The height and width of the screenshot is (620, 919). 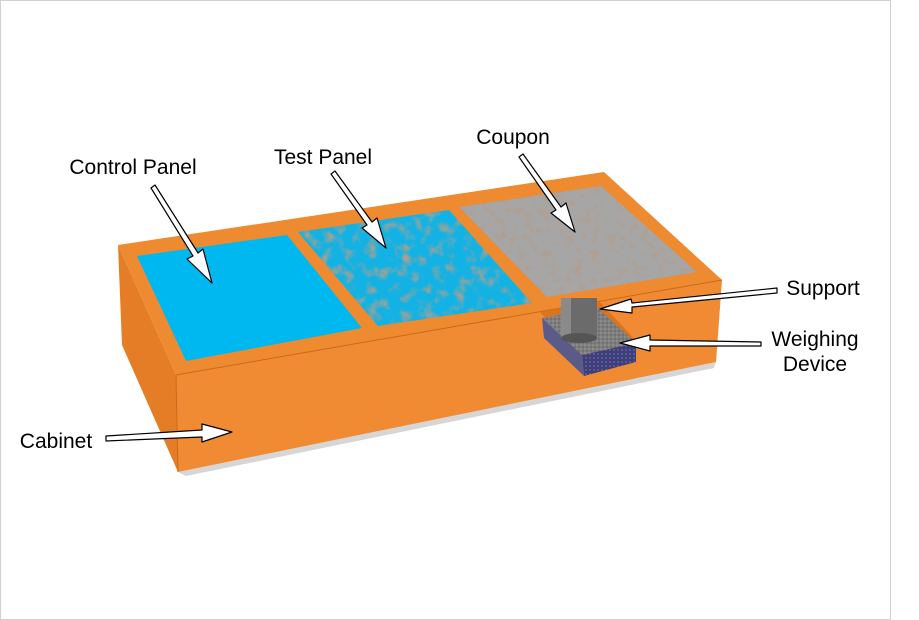 I want to click on cabinet-front-edge, so click(x=449, y=327).